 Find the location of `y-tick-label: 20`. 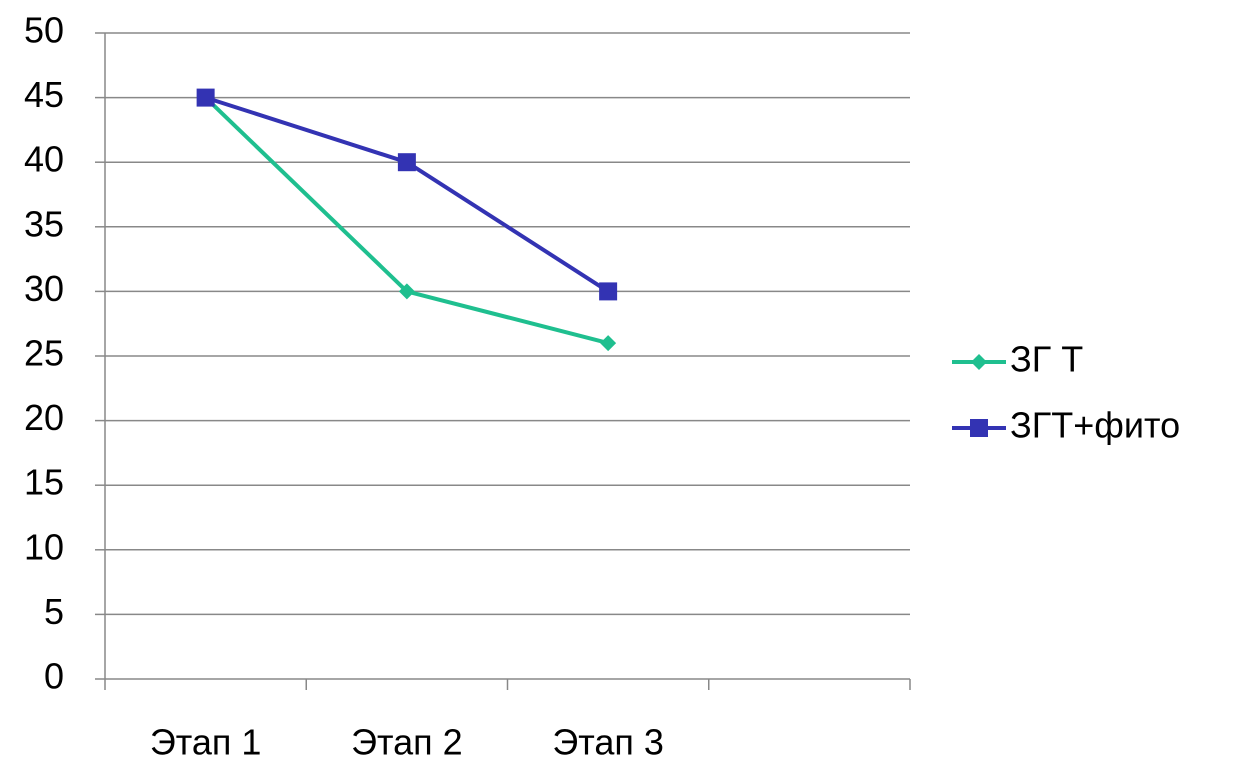

y-tick-label: 20 is located at coordinates (44, 417).